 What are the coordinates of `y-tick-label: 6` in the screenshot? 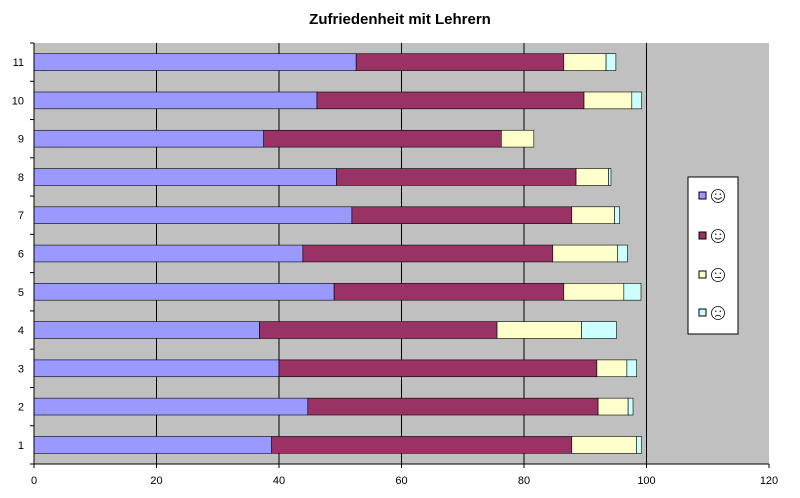 It's located at (21, 255).